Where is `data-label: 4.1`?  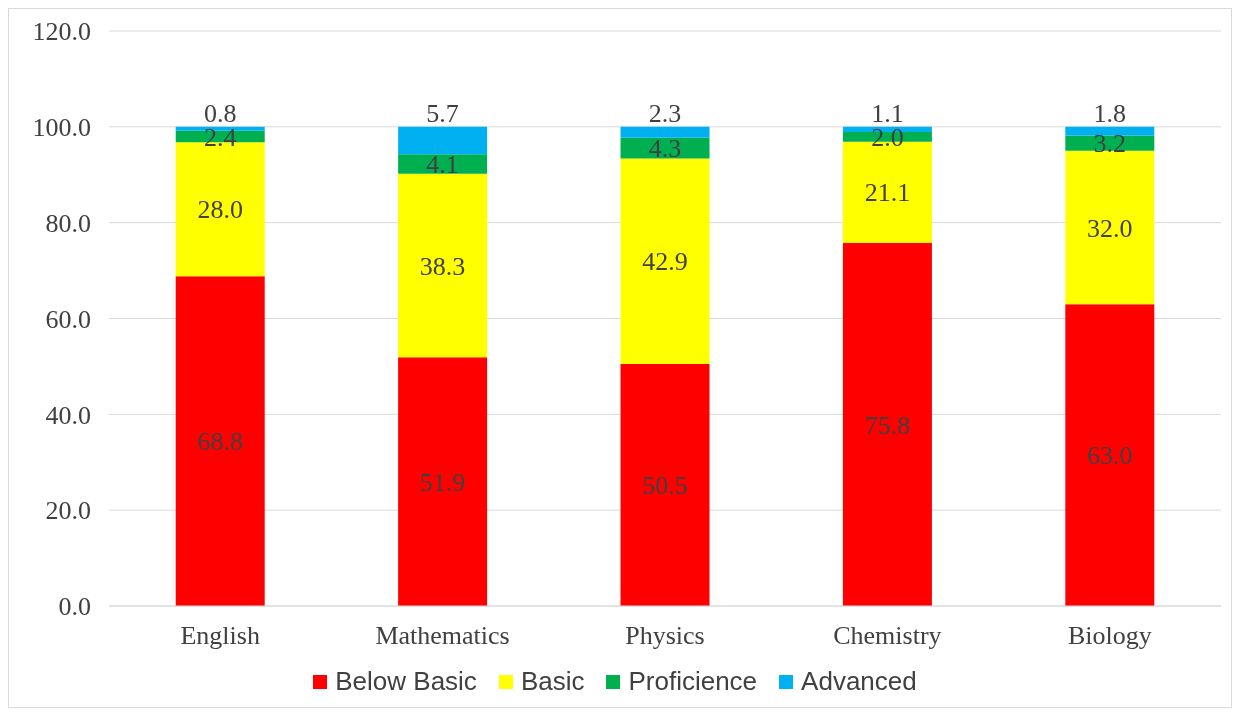 data-label: 4.1 is located at coordinates (442, 165).